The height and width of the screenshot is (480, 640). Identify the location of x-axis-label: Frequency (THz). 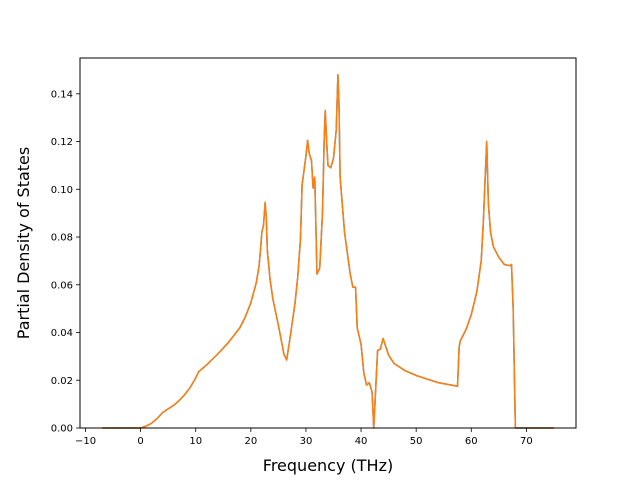
(328, 465).